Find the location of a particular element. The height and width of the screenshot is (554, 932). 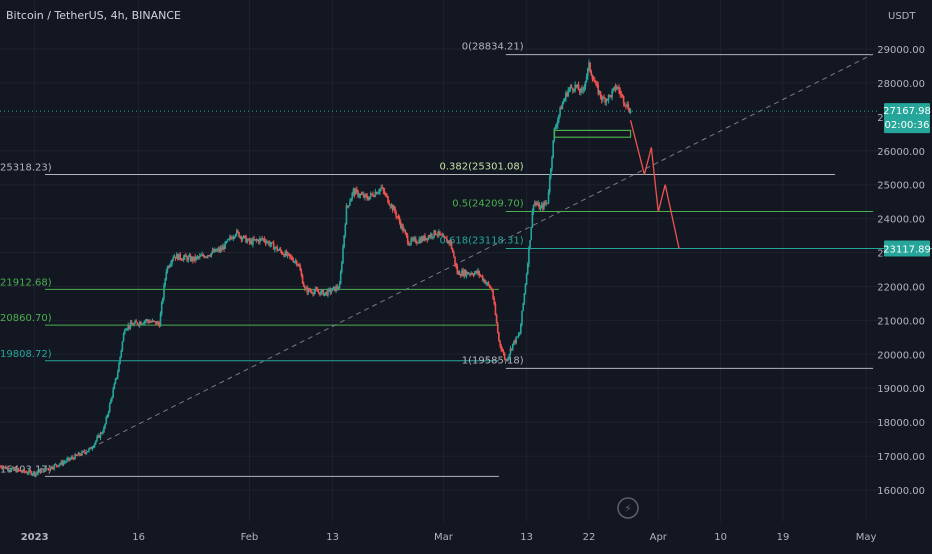

countdown-label: 02:00:36 is located at coordinates (907, 125).